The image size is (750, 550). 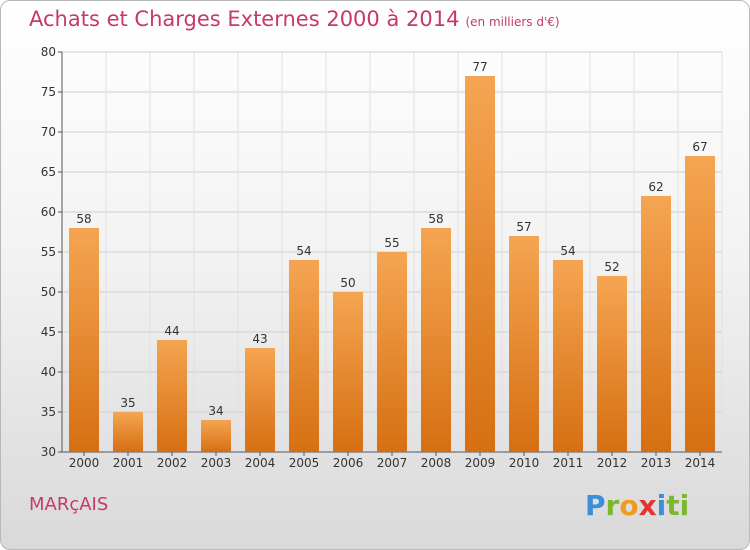 I want to click on x-tick-label: 2006, so click(x=348, y=463).